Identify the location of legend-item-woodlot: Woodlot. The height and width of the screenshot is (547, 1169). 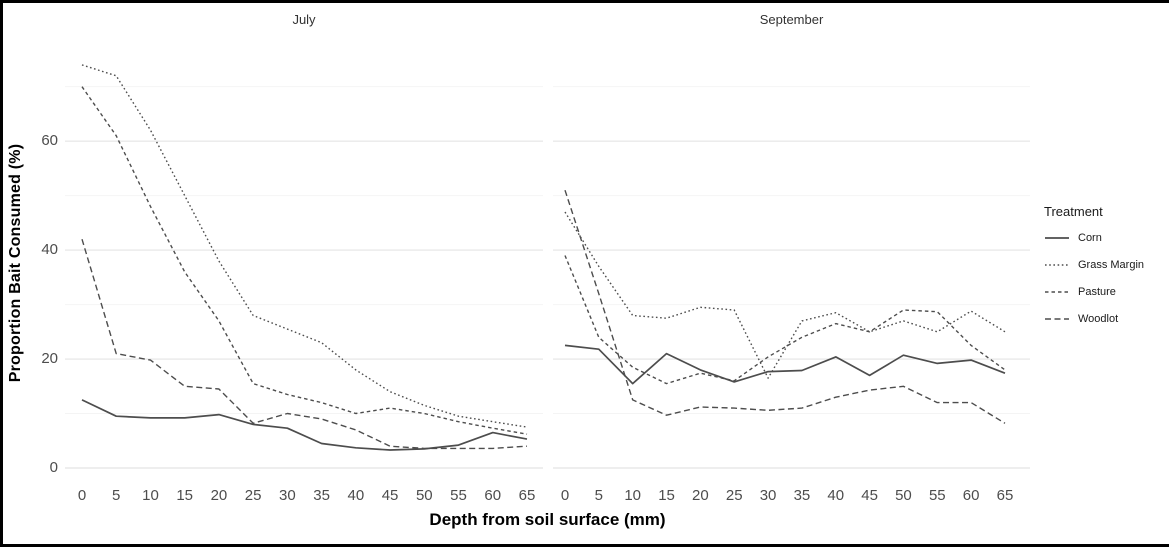
(1105, 318).